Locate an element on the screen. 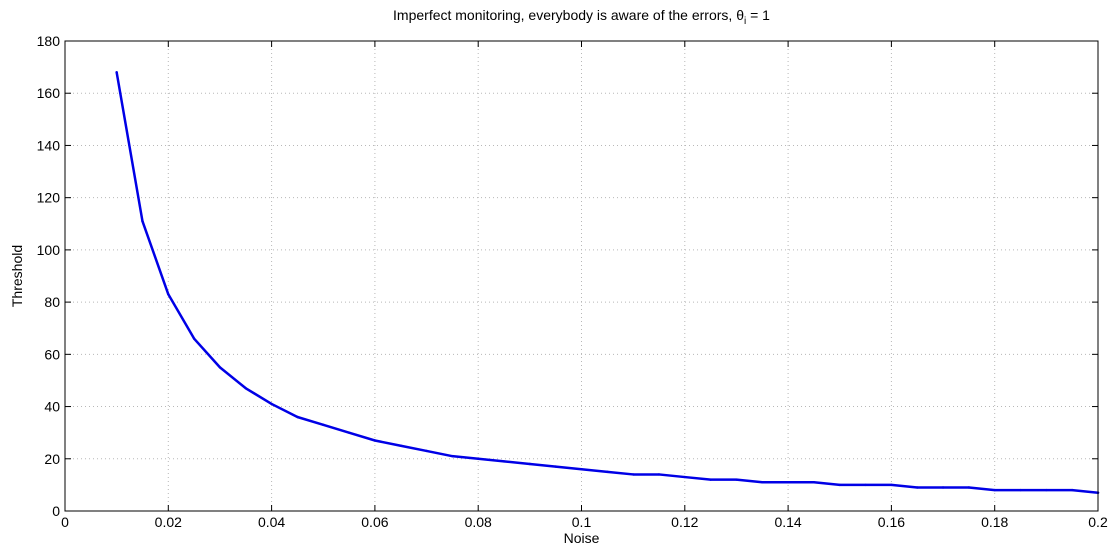  y-tick-label: 60 is located at coordinates (52, 354).